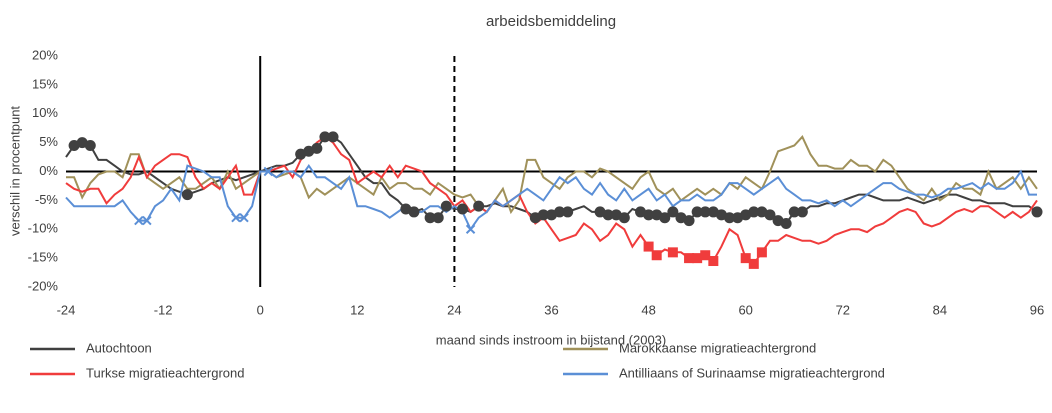  Describe the element at coordinates (45, 83) in the screenshot. I see `y-tick-label: 15%` at that location.